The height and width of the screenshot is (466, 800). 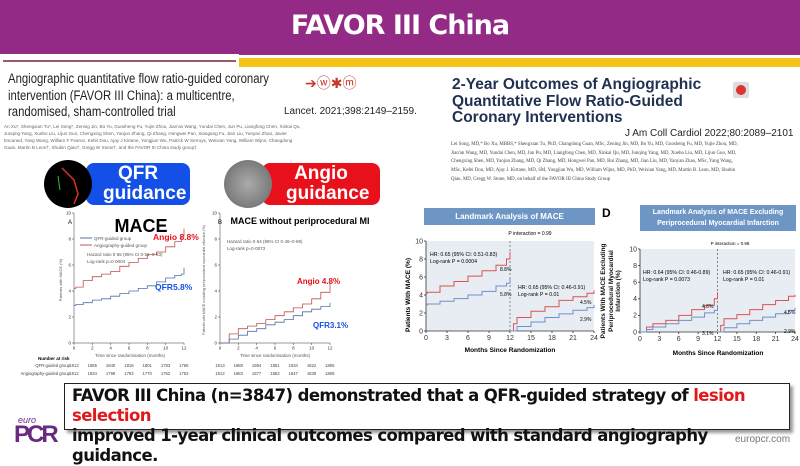 I want to click on angio-image, so click(x=248, y=184).